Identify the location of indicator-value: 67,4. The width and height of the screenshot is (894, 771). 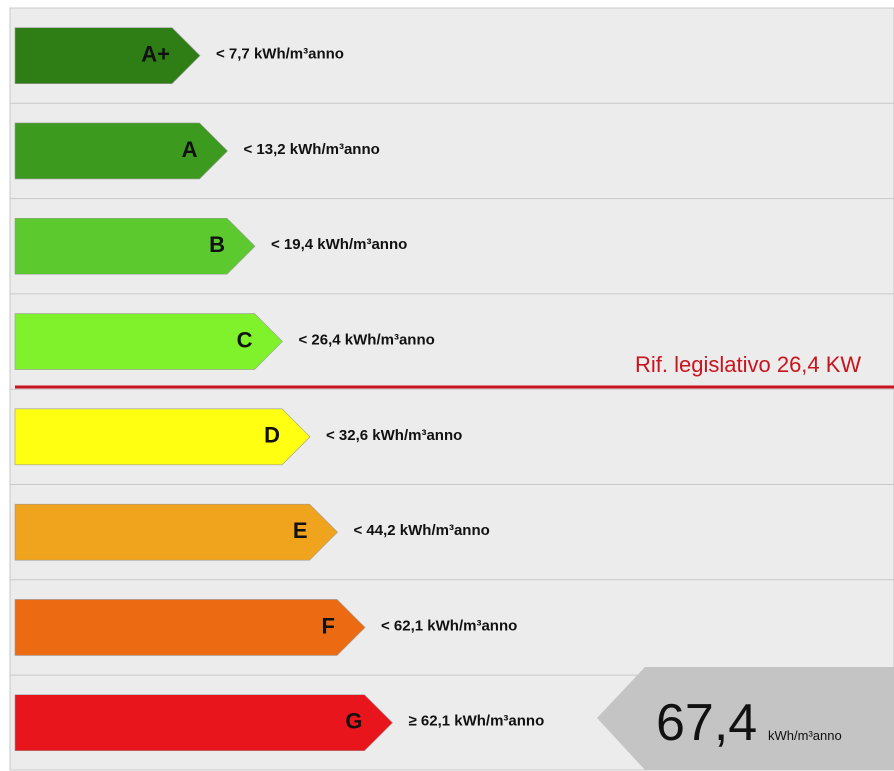
(706, 723).